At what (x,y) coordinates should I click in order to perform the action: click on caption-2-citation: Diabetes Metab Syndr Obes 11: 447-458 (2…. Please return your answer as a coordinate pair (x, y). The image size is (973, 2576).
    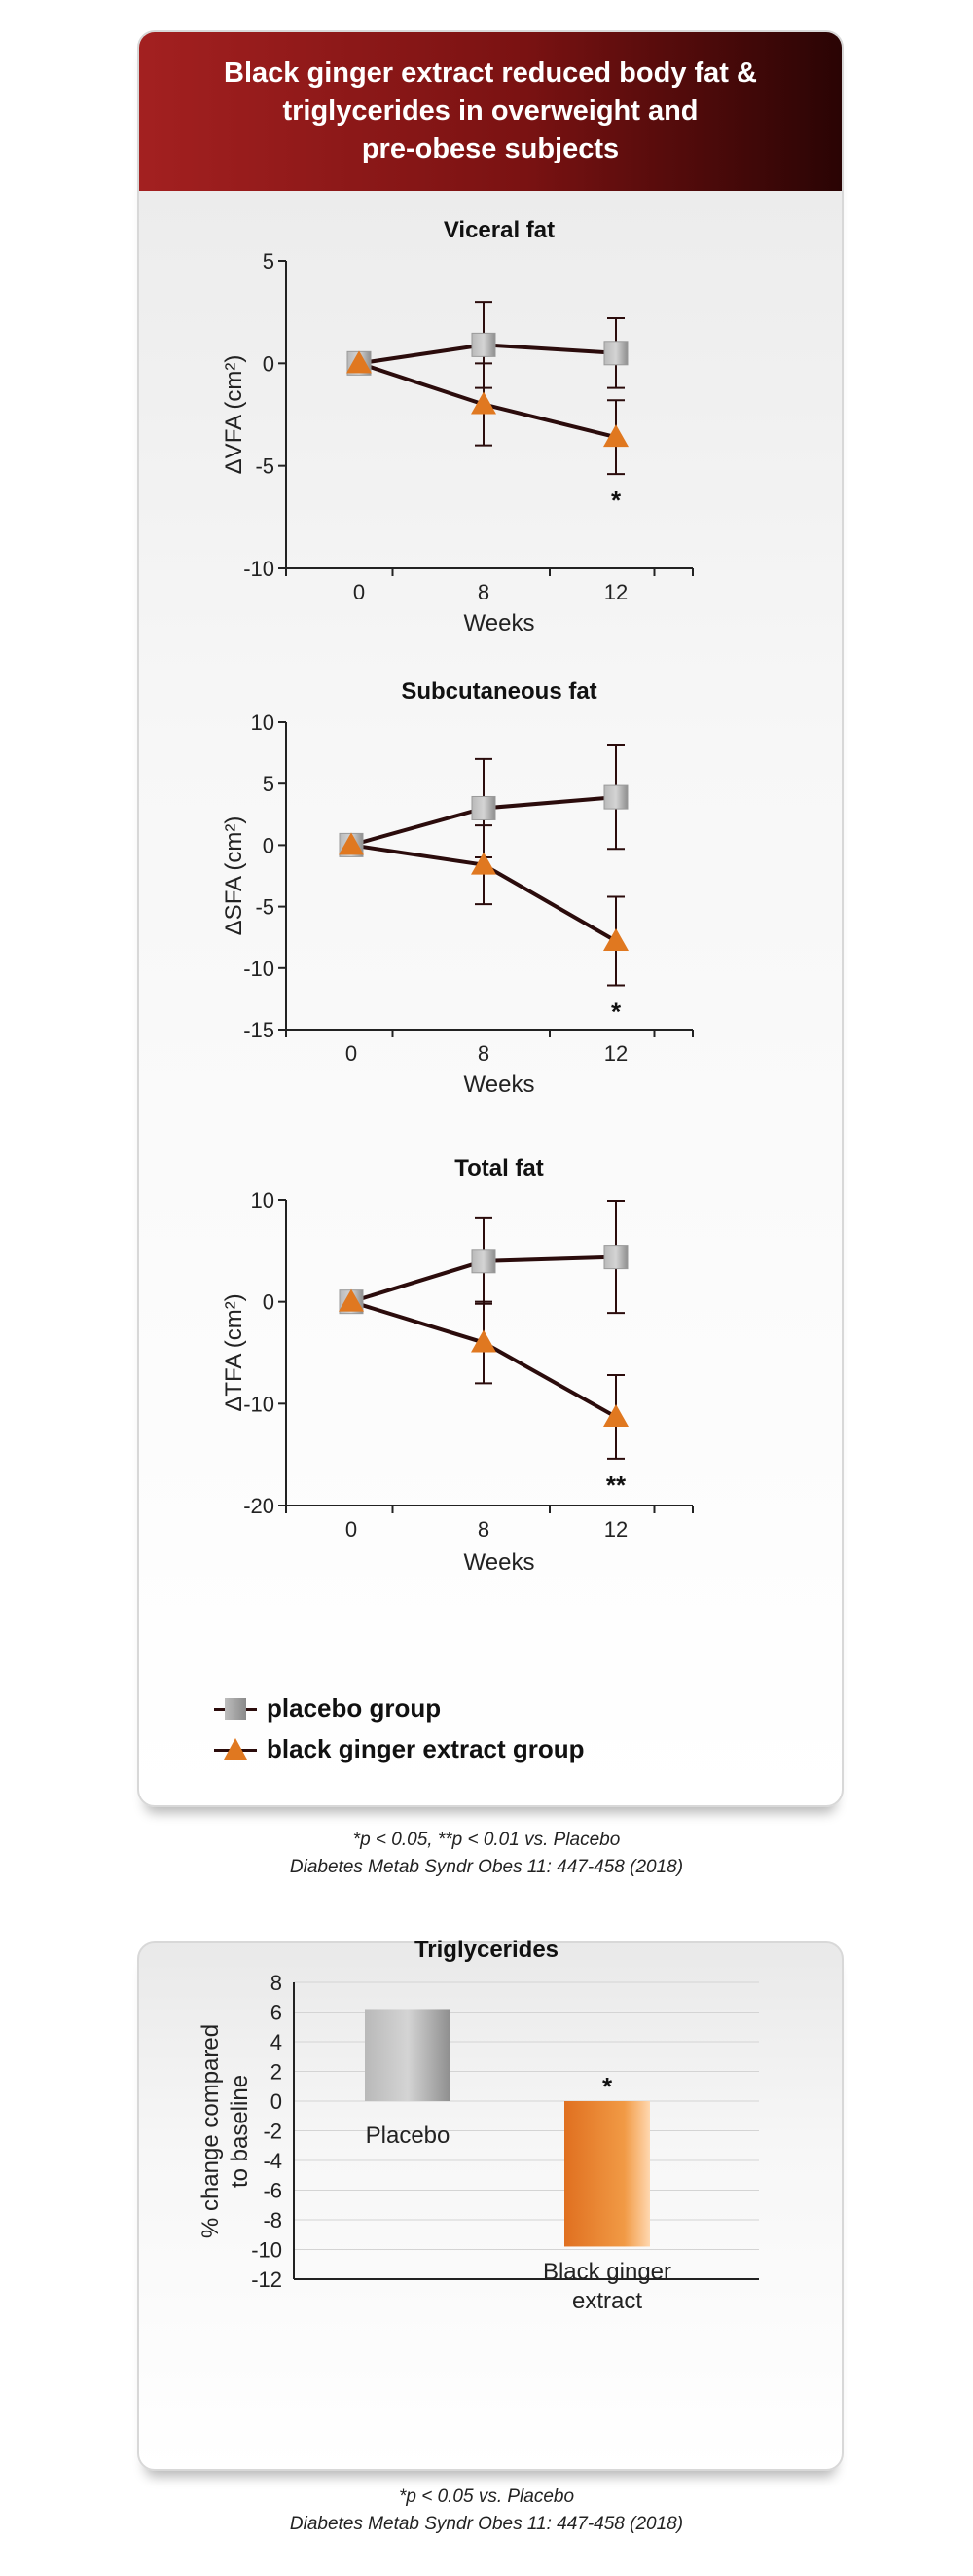
    Looking at the image, I should click on (486, 2524).